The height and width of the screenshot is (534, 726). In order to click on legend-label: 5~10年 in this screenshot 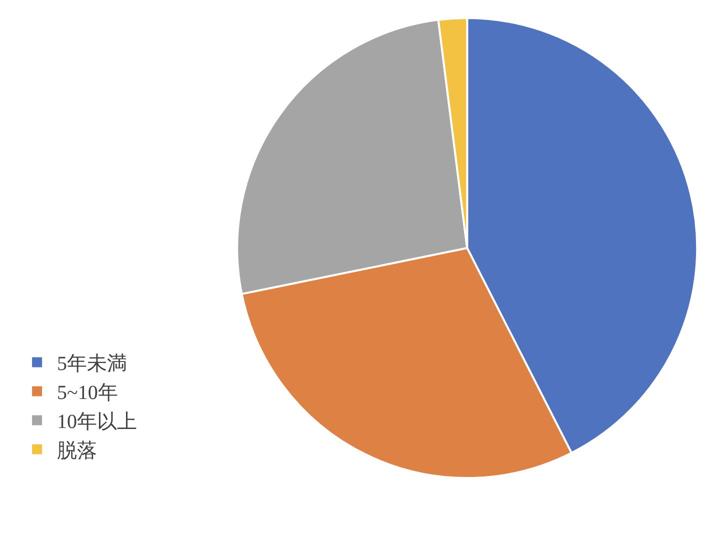, I will do `click(87, 393)`.